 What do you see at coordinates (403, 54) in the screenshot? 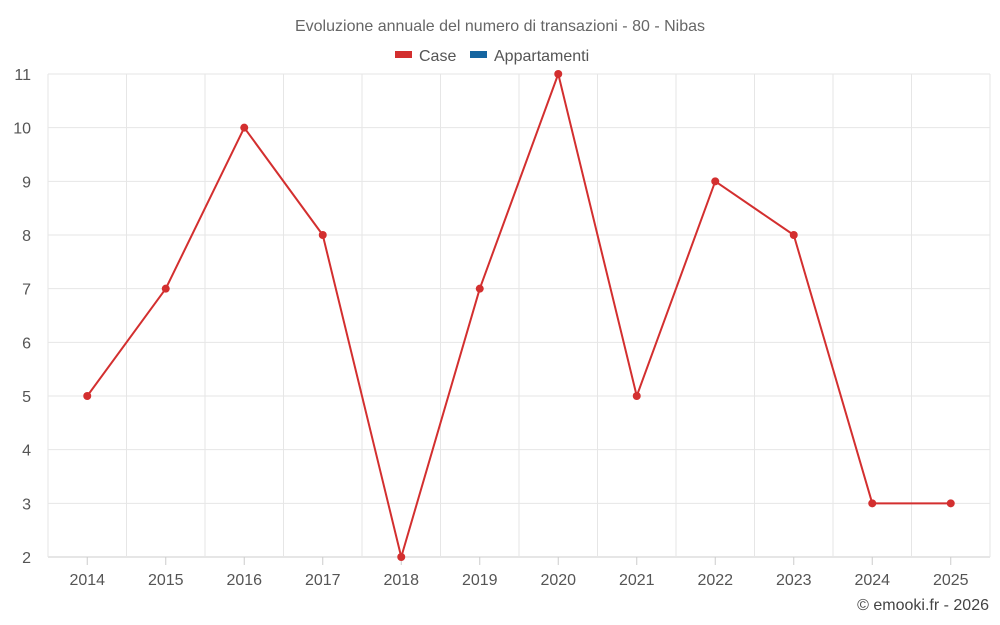
I see `legend-swatch-case` at bounding box center [403, 54].